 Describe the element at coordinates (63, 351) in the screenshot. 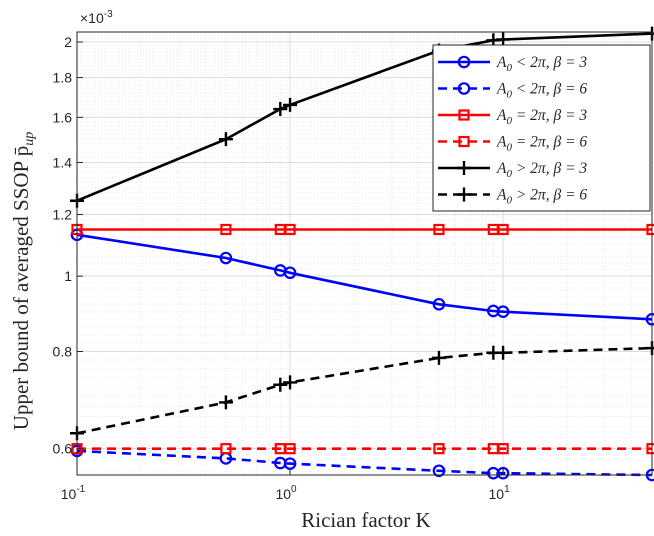

I see `y-tick-label: 0.8` at that location.